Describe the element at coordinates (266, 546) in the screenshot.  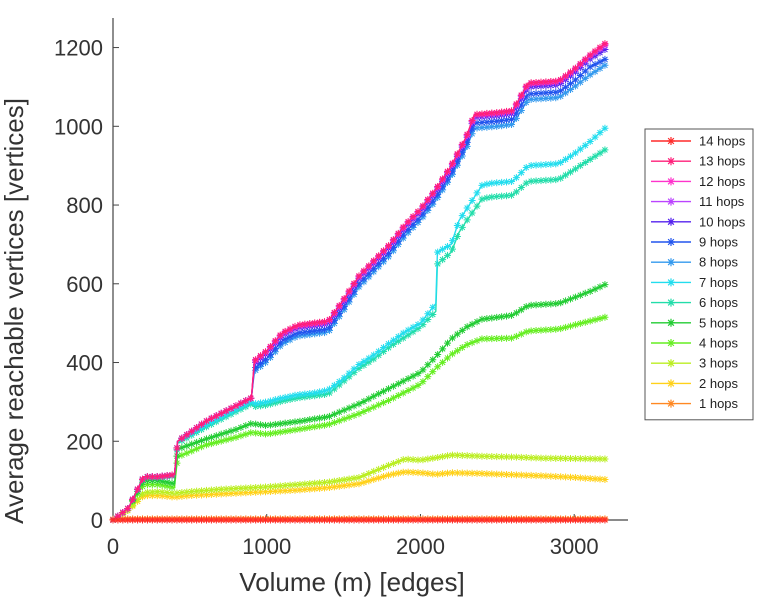
I see `x-tick-label: 1000` at that location.